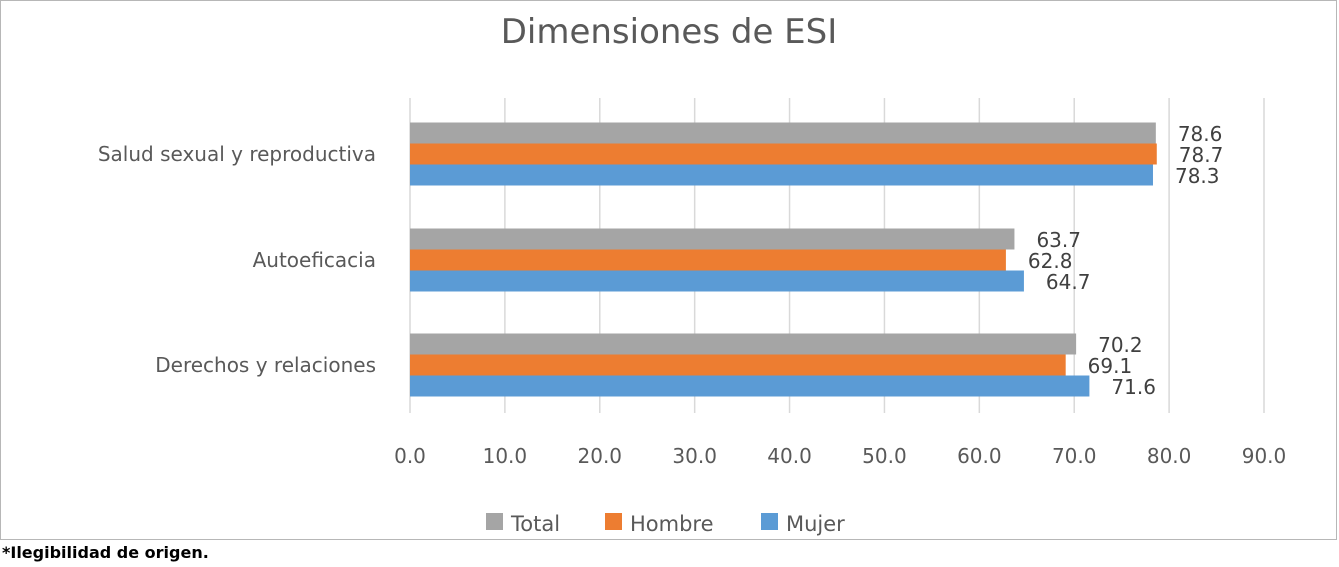  What do you see at coordinates (694, 456) in the screenshot?
I see `x-tick-label: 30.0` at bounding box center [694, 456].